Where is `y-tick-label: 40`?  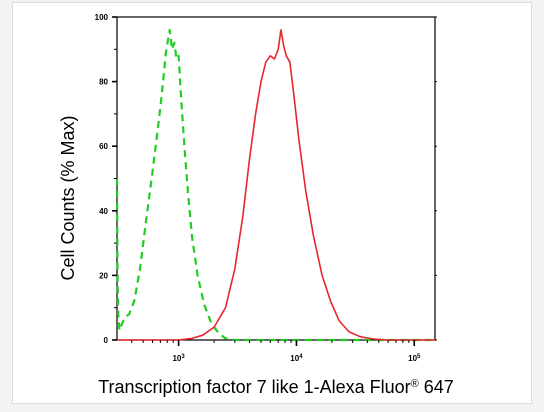
y-tick-label: 40 is located at coordinates (103, 211).